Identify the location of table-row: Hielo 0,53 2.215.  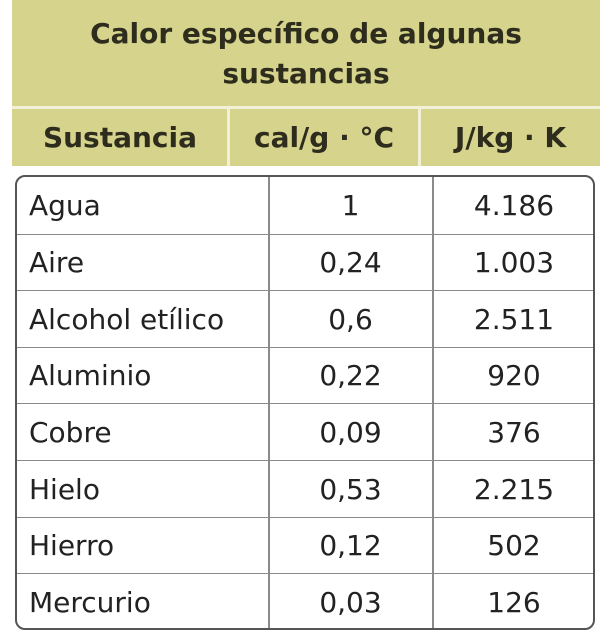
(305, 488).